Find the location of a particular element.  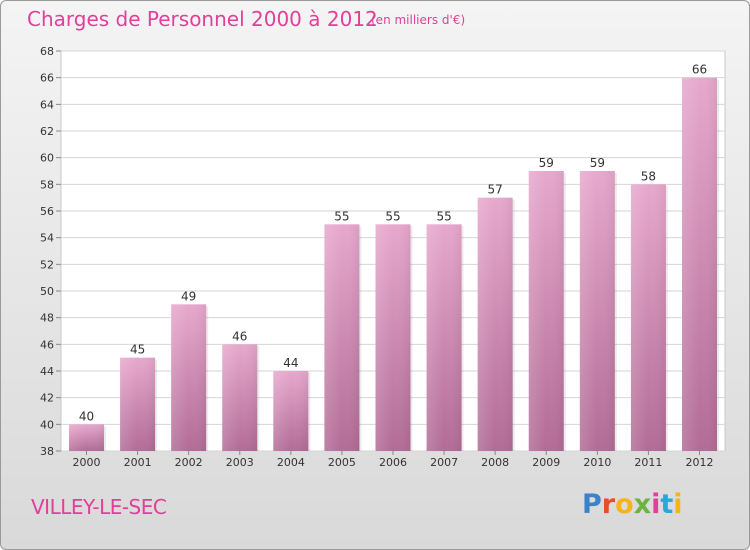

y-tick-label: 56 is located at coordinates (47, 211).